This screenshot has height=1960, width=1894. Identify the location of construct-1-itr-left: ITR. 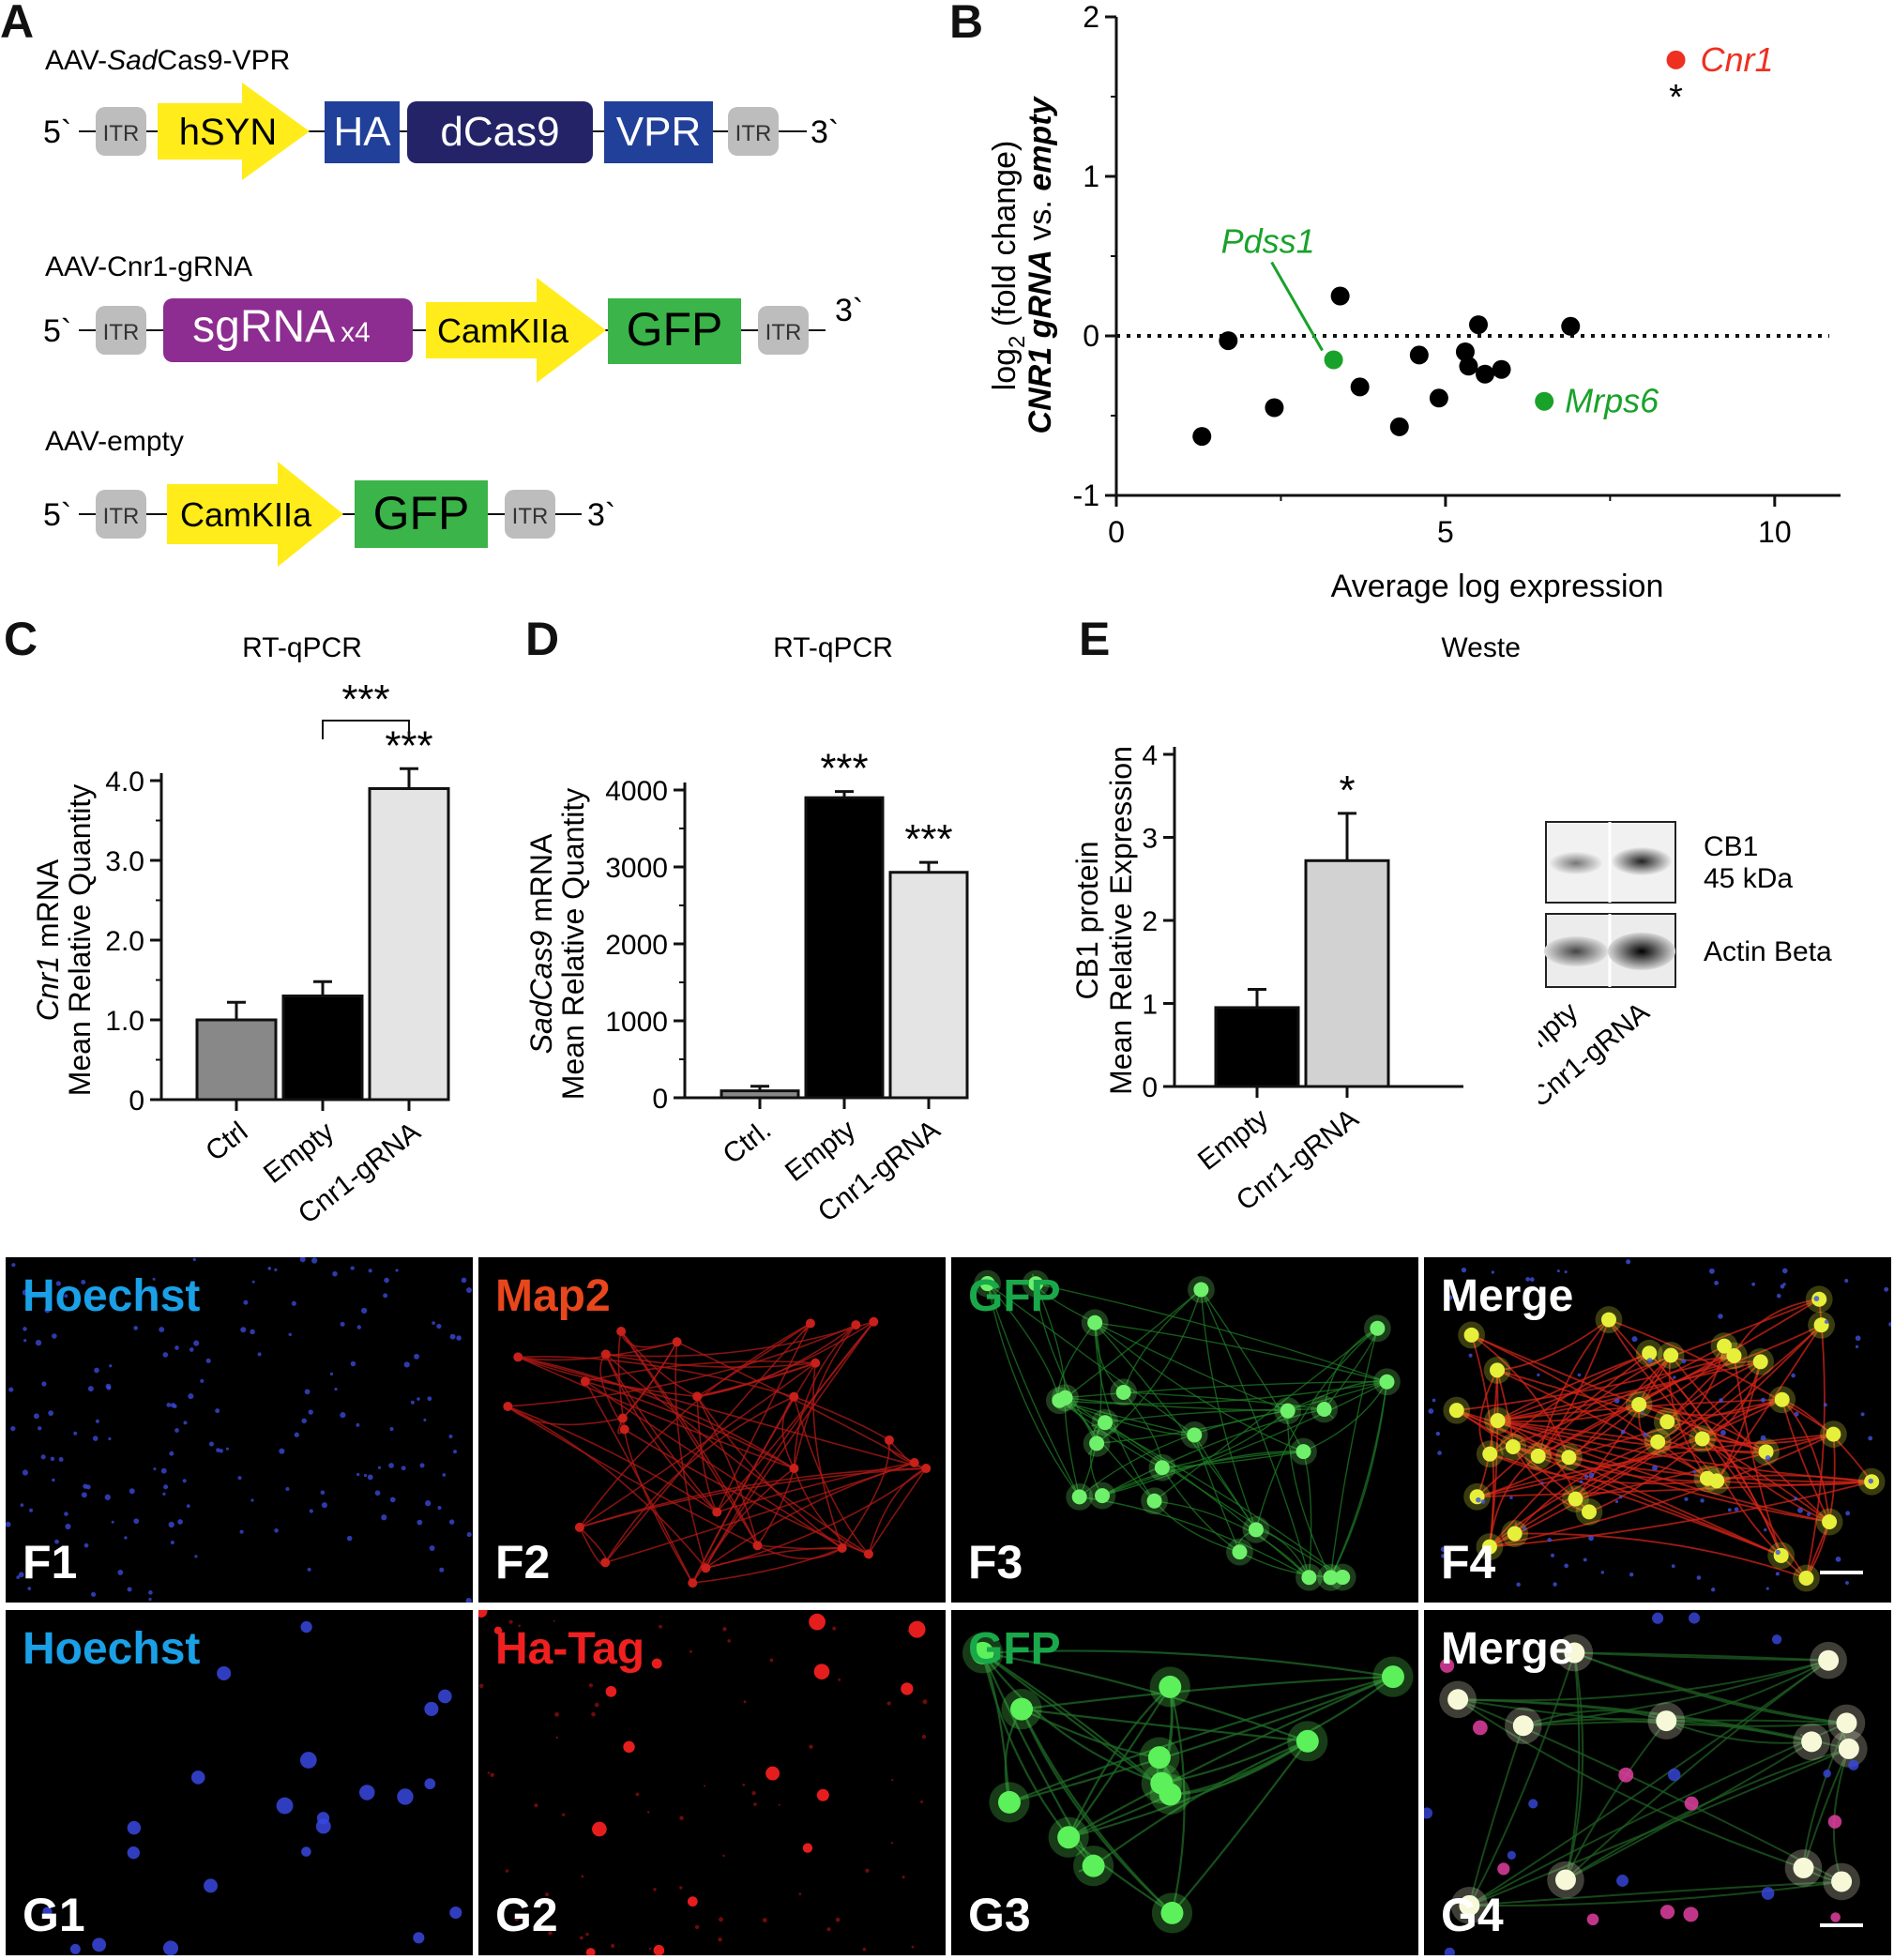
(121, 131).